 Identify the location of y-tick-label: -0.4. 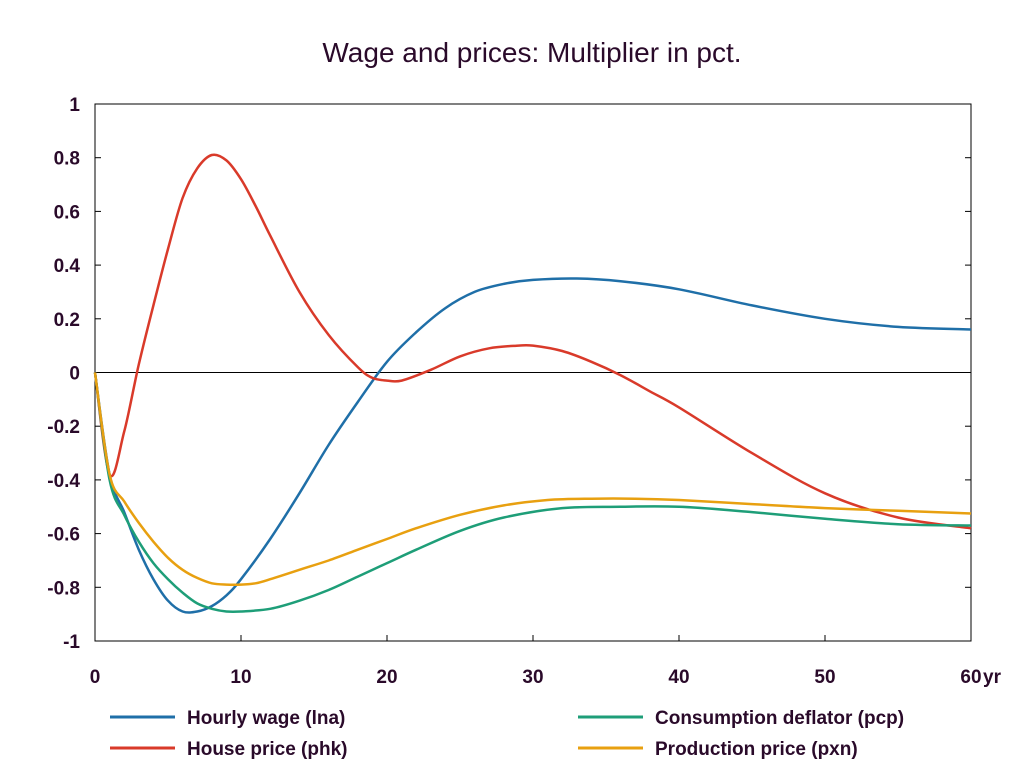
(63, 481).